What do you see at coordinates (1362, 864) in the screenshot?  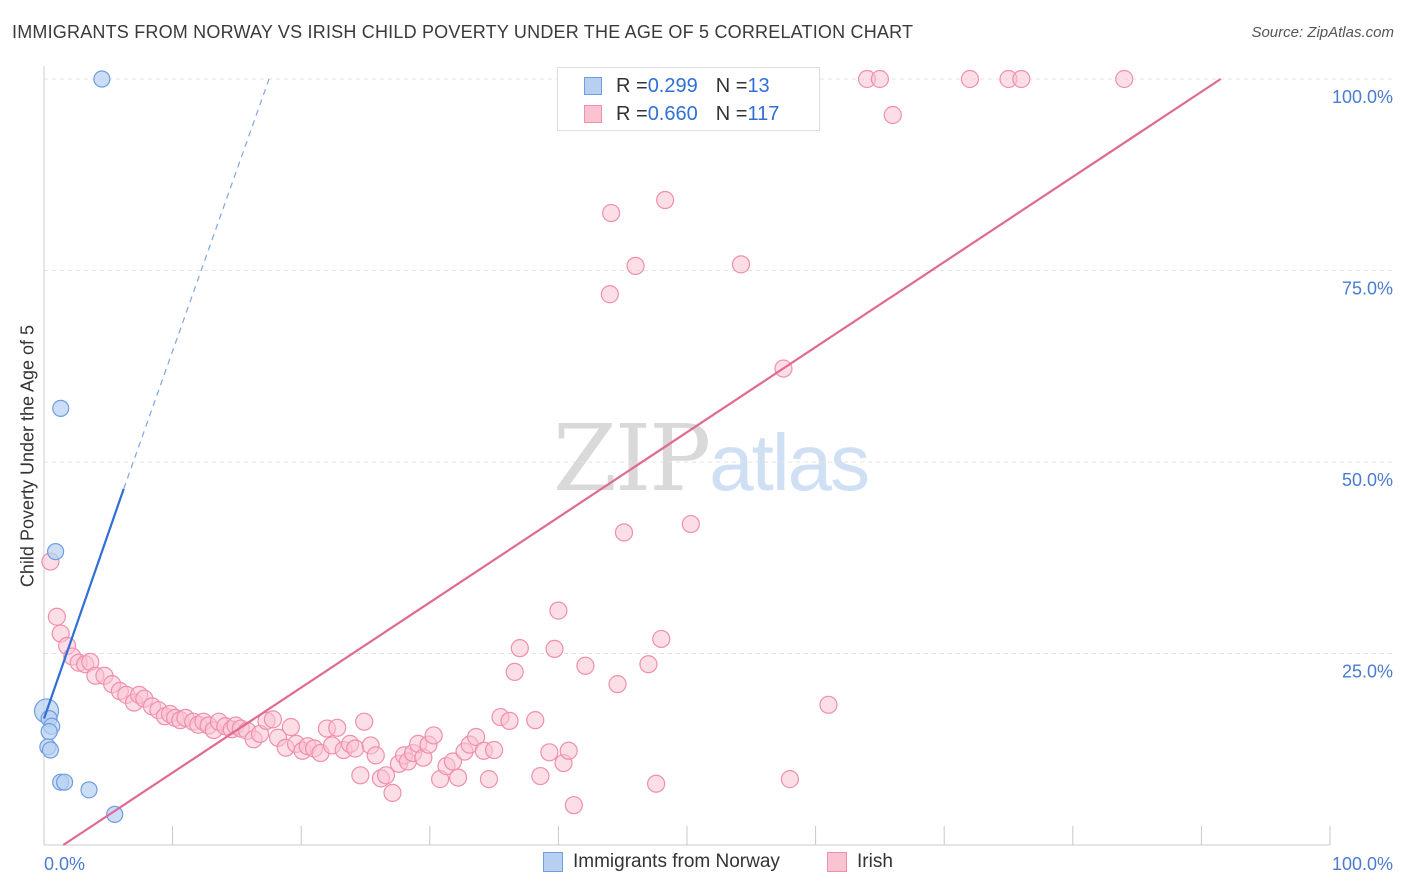 I see `x-tick-label: 100.0%` at bounding box center [1362, 864].